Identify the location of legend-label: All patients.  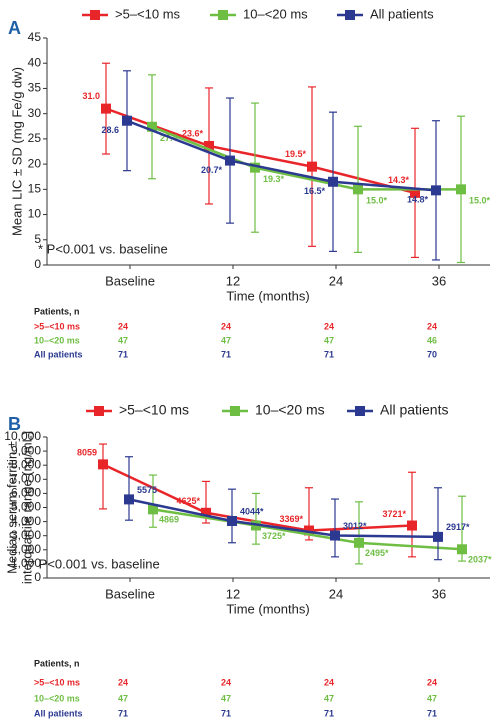
(402, 13).